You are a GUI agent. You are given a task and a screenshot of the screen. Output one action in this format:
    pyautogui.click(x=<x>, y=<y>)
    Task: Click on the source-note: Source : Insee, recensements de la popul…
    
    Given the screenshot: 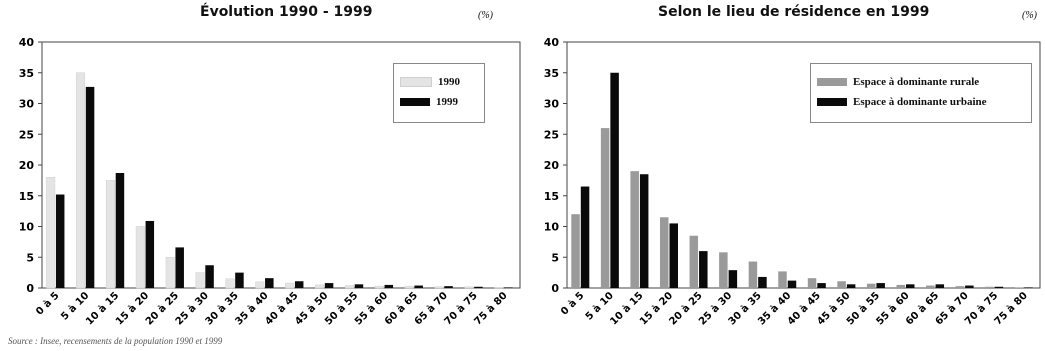 What is the action you would take?
    pyautogui.click(x=115, y=341)
    